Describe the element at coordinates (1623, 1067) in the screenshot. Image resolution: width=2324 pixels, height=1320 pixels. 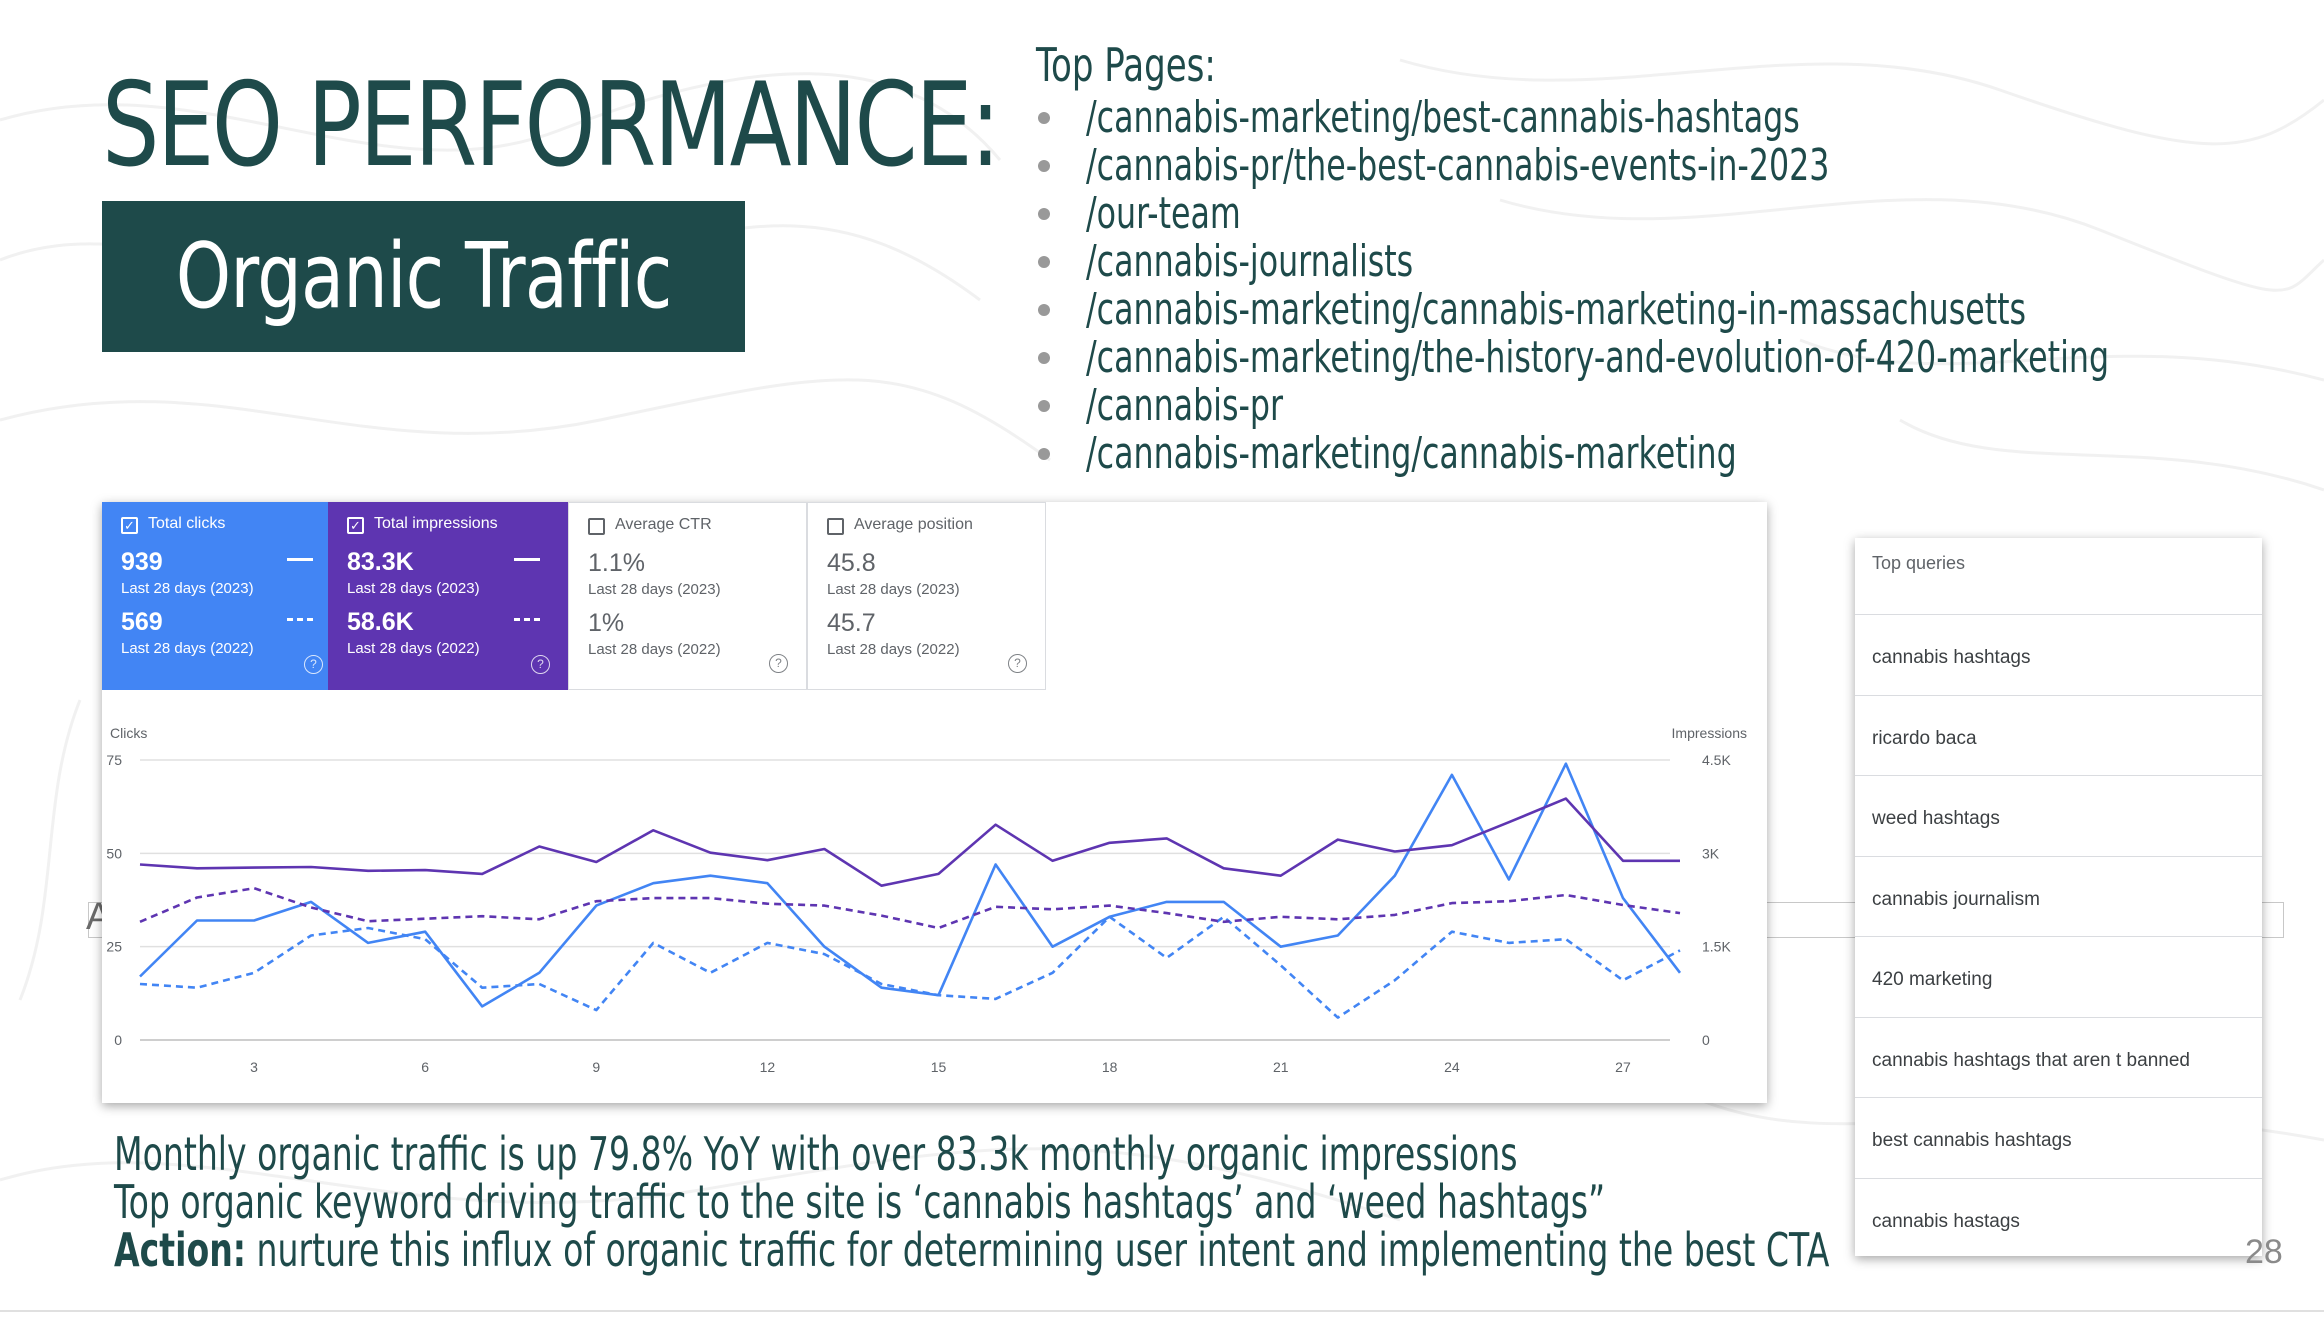
I see `x-tick-label: 27` at that location.